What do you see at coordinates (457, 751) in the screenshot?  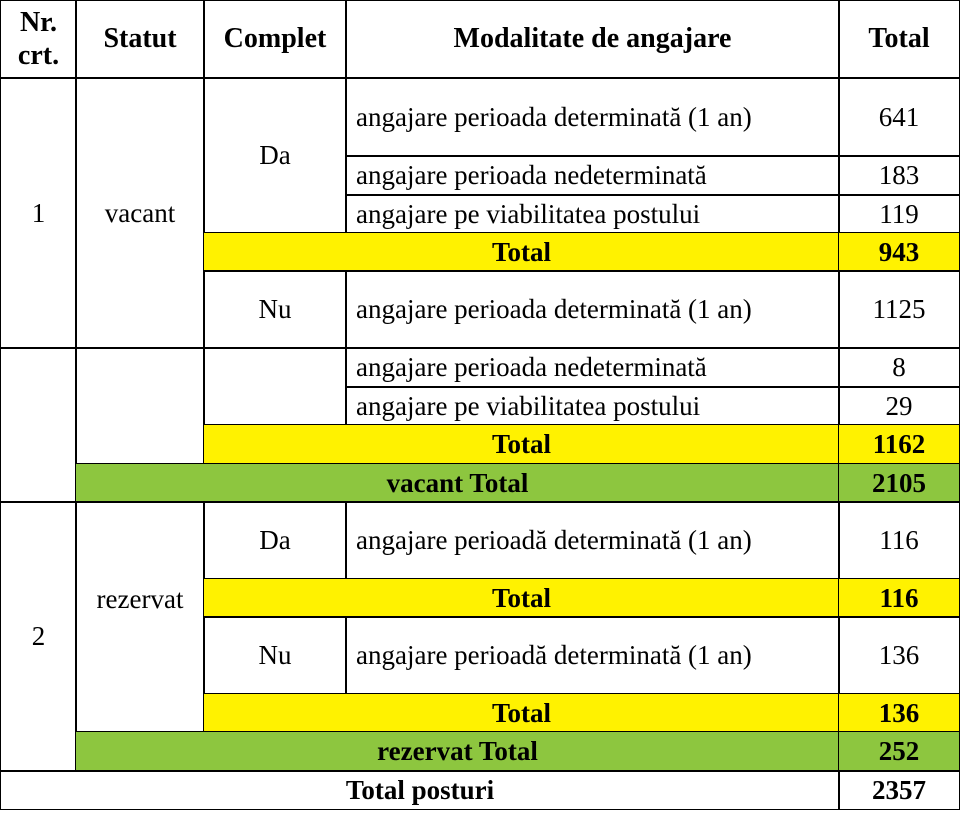 I see `section-total-label: rezervat Total` at bounding box center [457, 751].